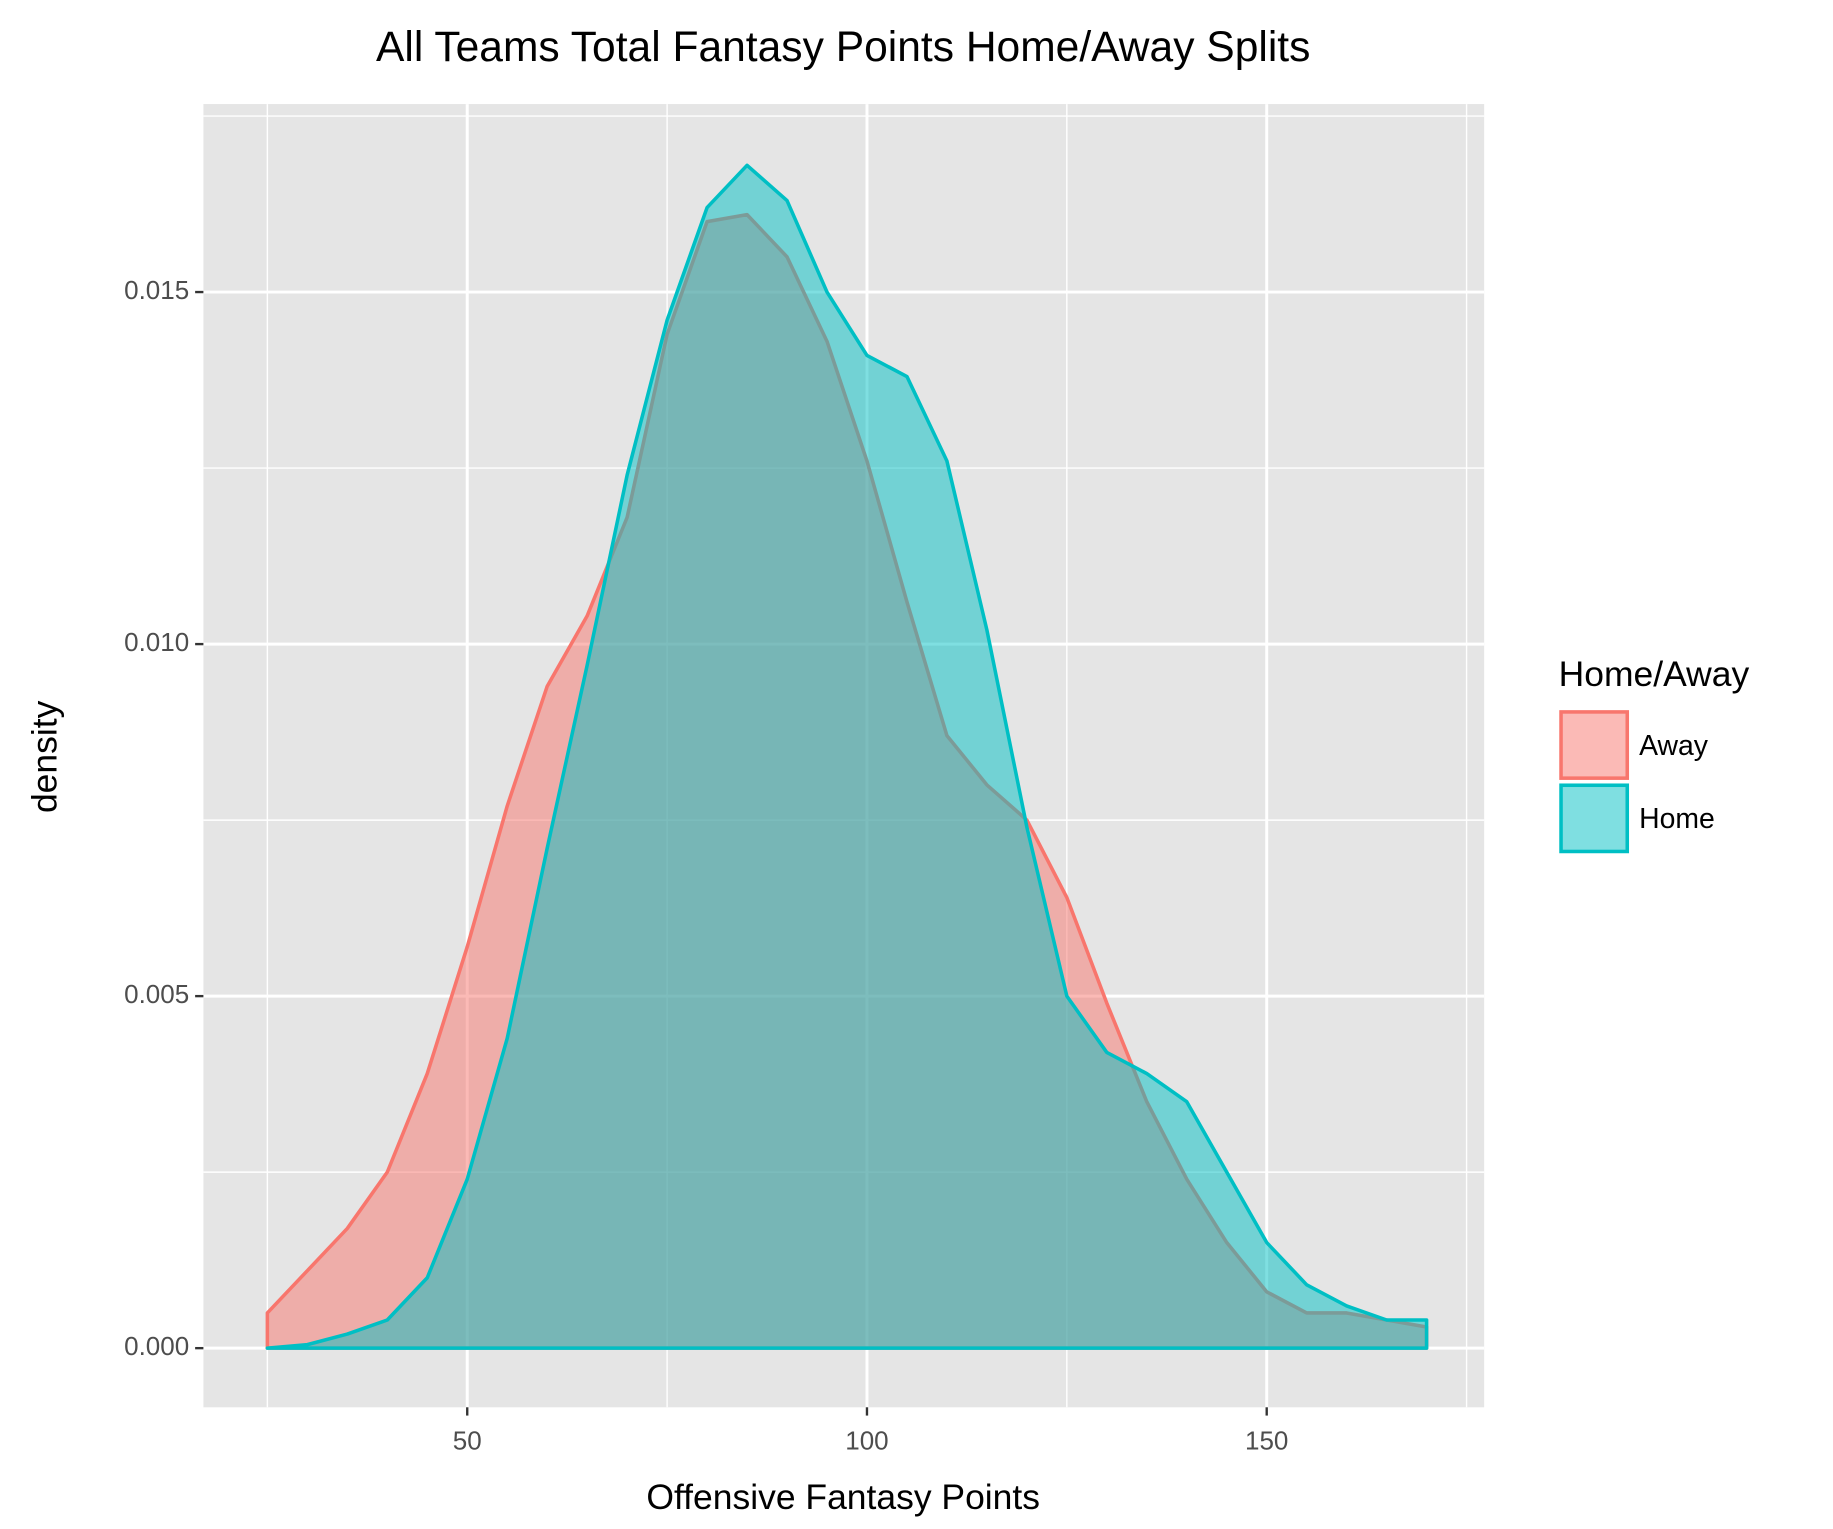  I want to click on y-tick-label: 0.015, so click(156, 290).